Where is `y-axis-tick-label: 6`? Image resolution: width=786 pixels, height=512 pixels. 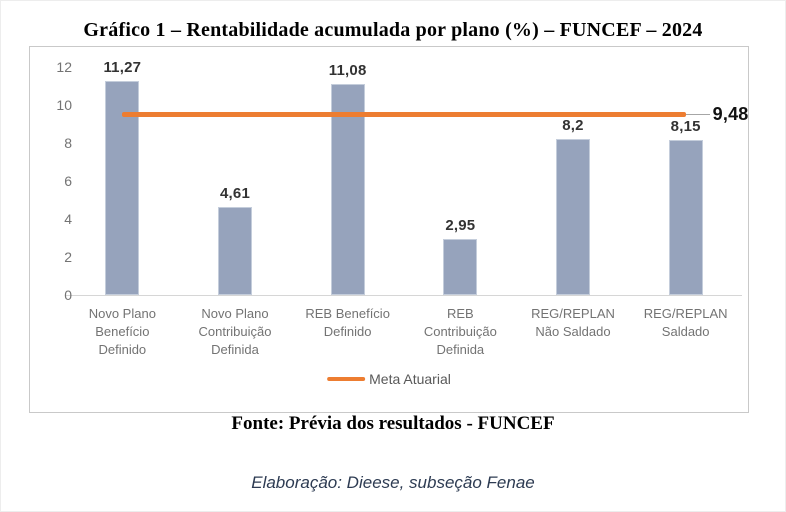
y-axis-tick-label: 6 is located at coordinates (68, 181).